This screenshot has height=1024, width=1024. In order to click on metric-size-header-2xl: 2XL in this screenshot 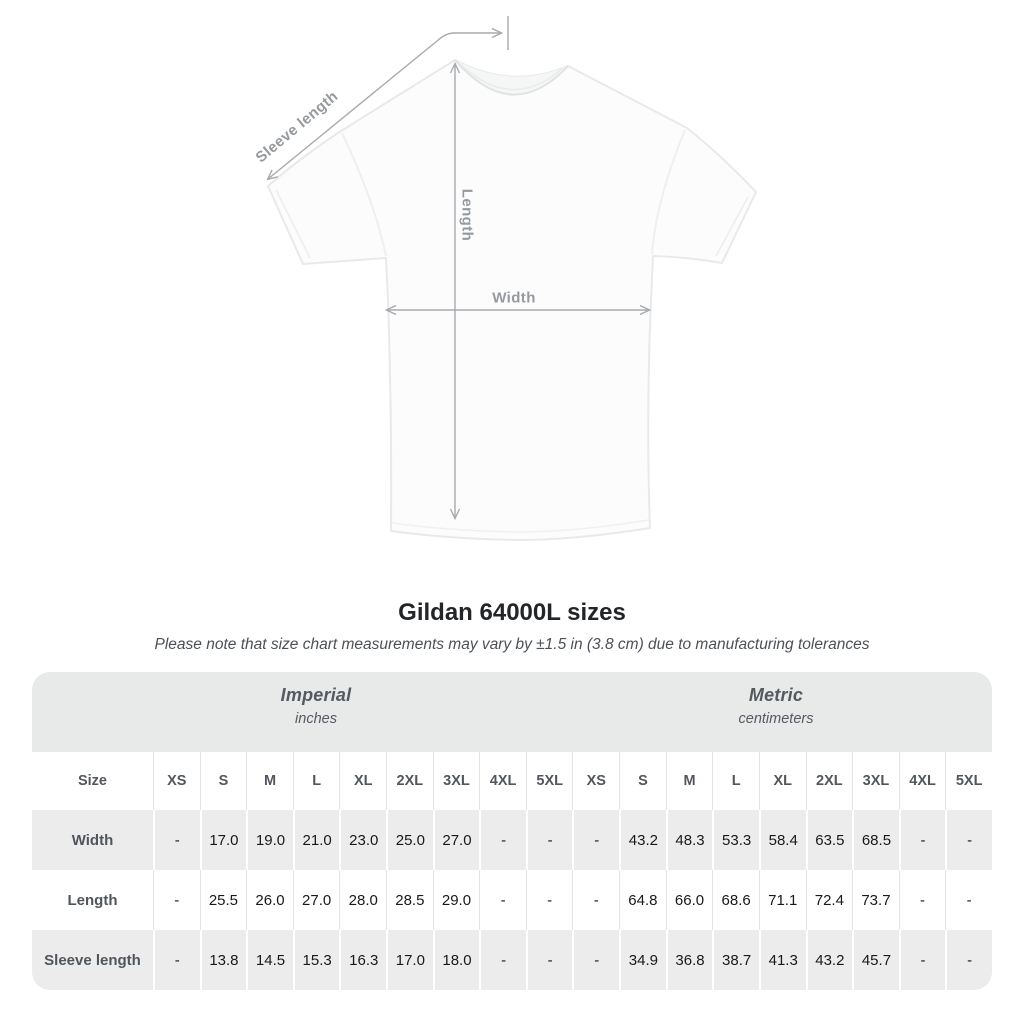, I will do `click(829, 781)`.